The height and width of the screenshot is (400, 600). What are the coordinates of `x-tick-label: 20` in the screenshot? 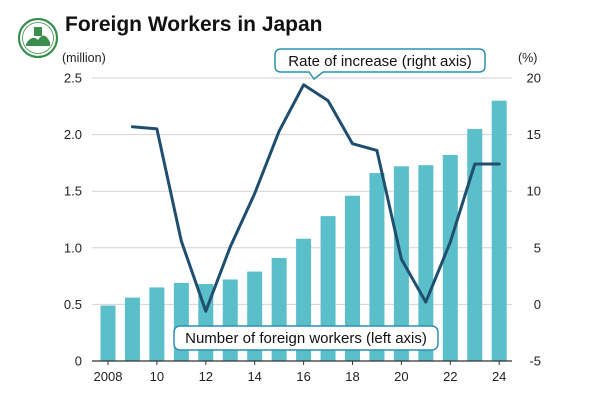 It's located at (401, 376).